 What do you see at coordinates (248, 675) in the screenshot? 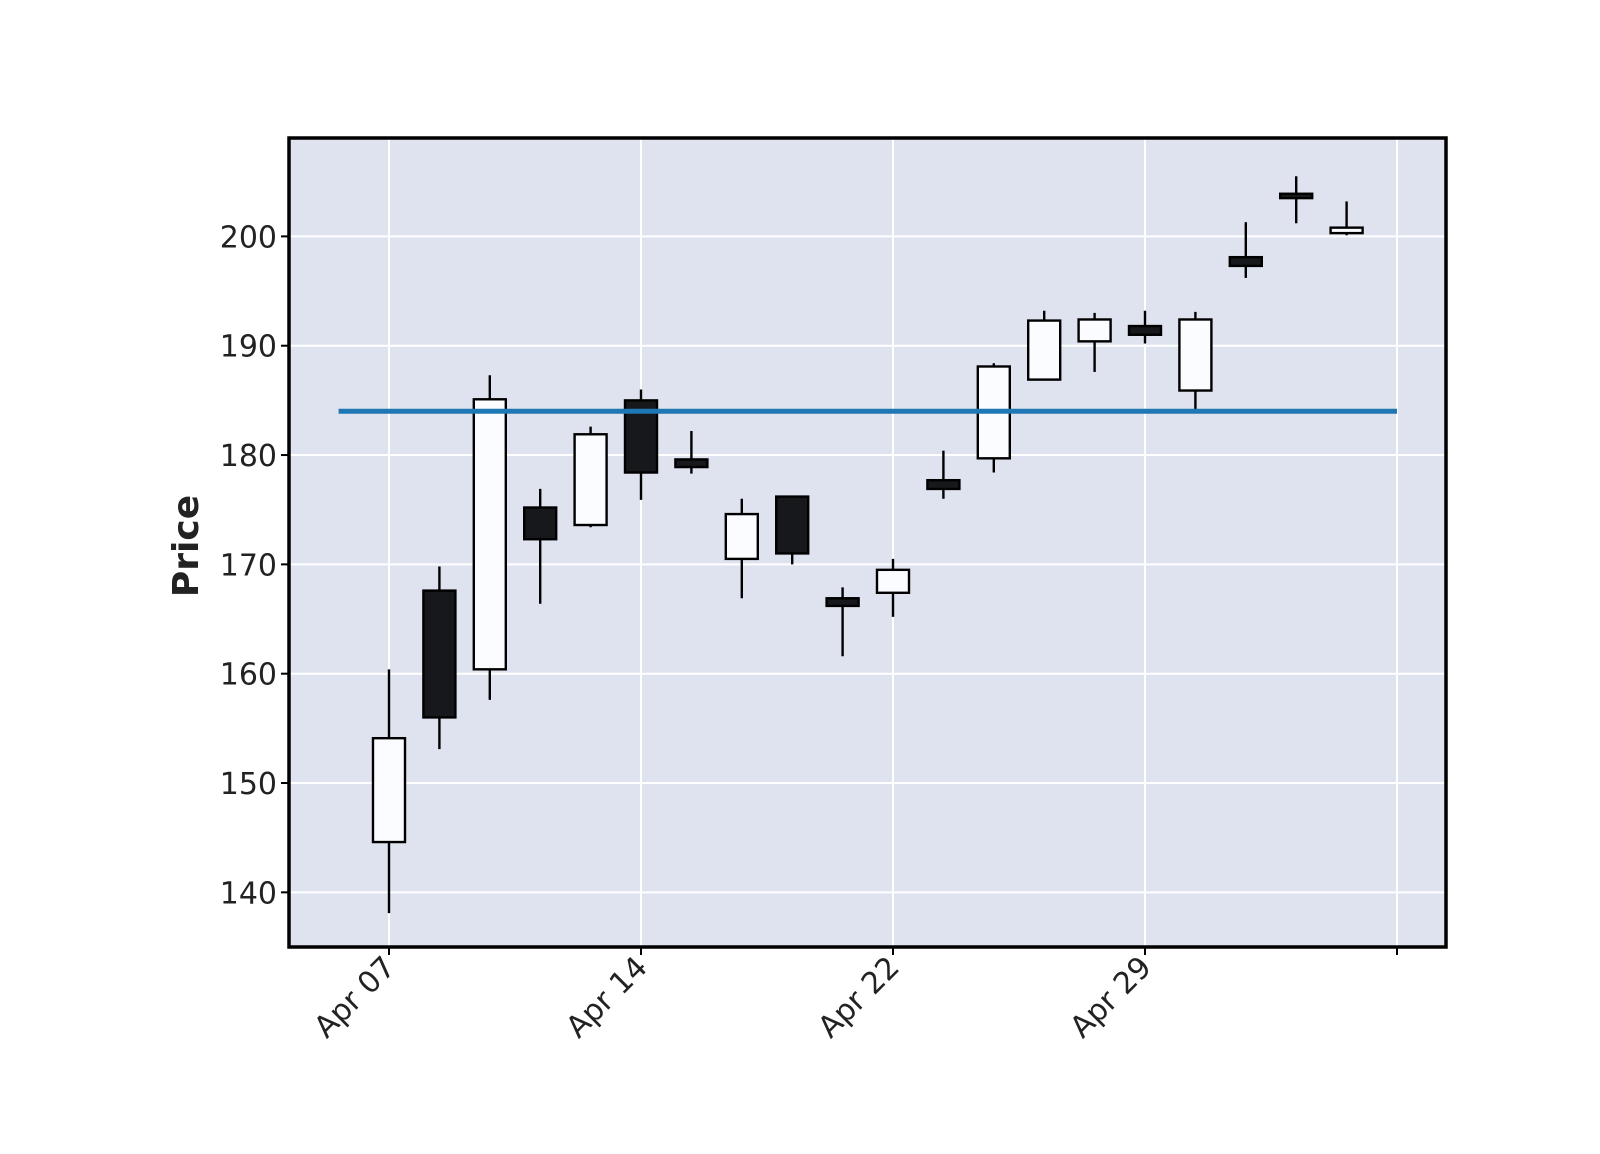
I see `y-tick-label: 160` at bounding box center [248, 675].